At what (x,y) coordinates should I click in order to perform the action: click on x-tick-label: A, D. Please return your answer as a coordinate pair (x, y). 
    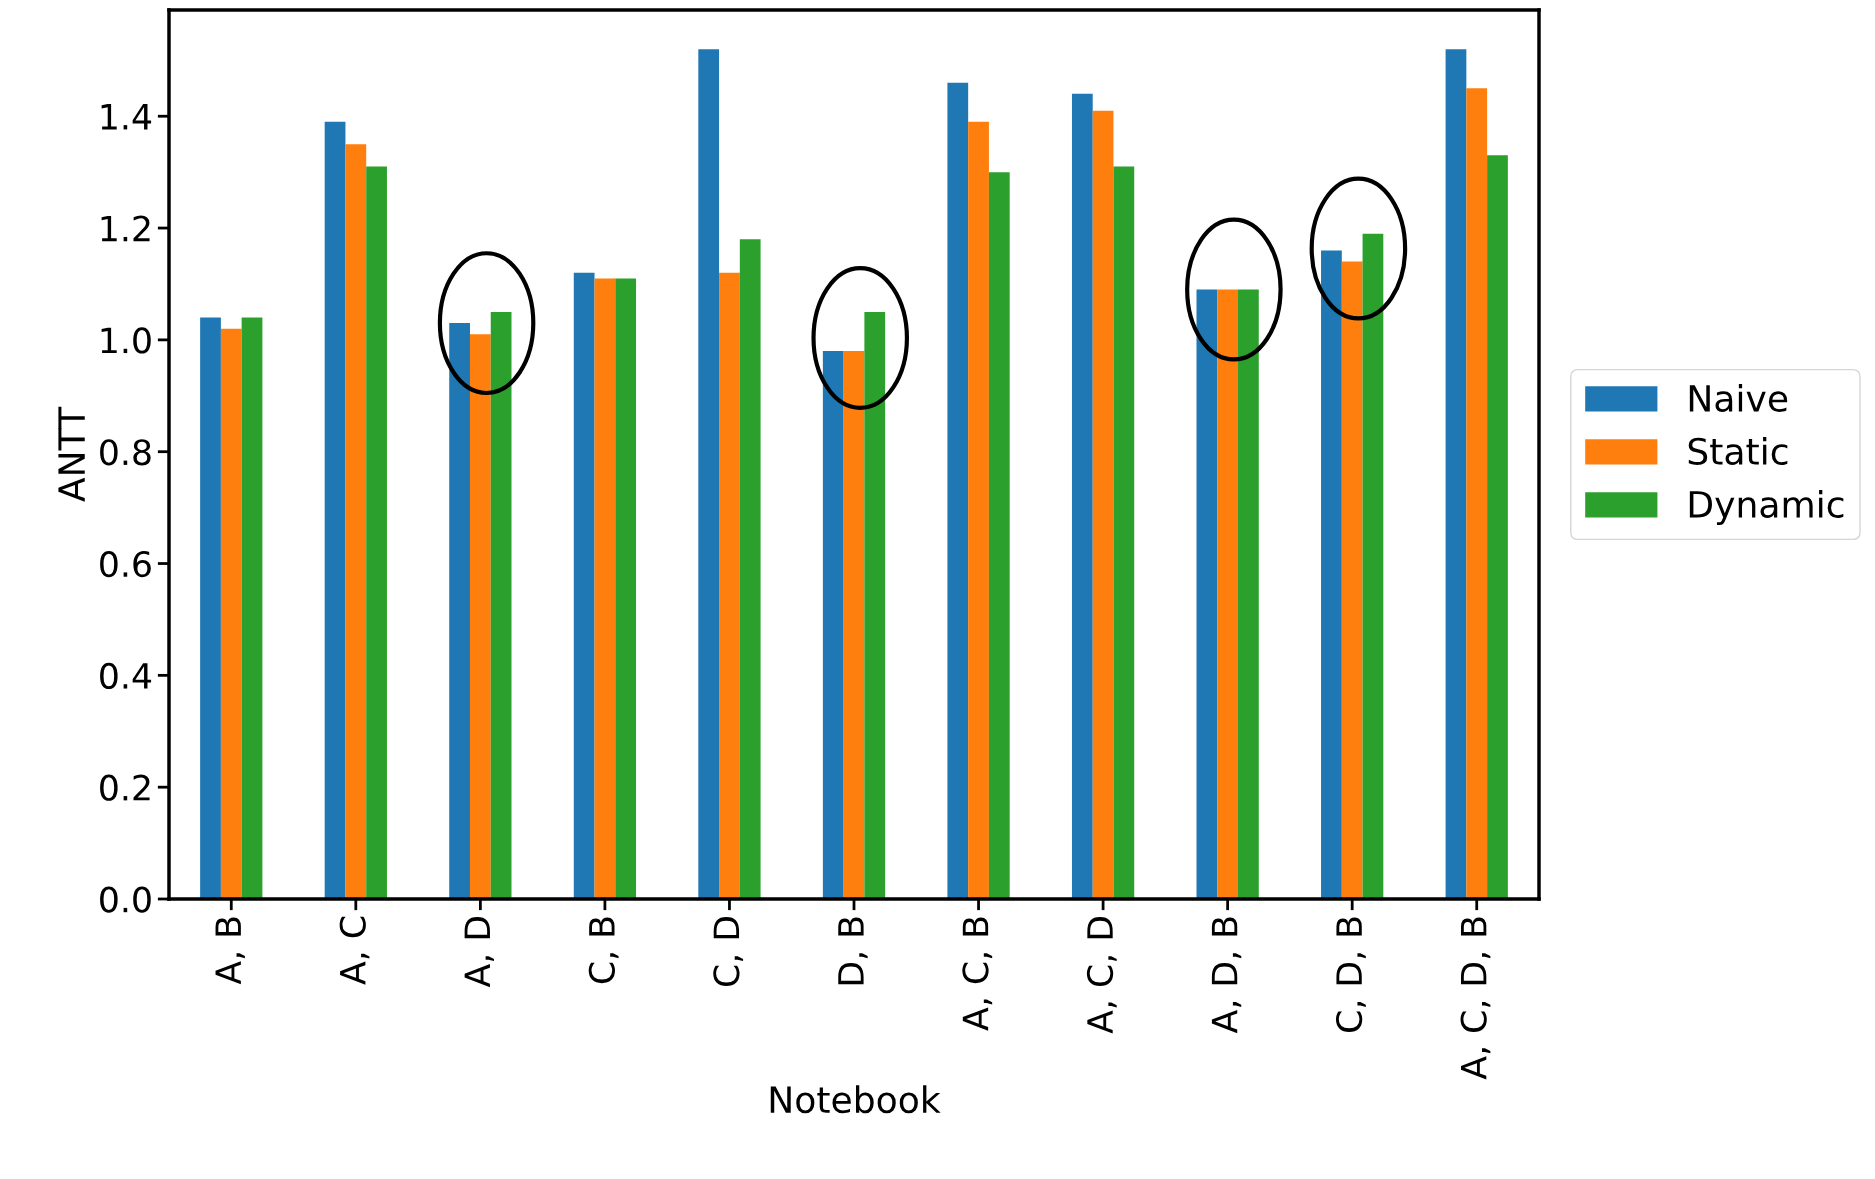
    Looking at the image, I should click on (479, 952).